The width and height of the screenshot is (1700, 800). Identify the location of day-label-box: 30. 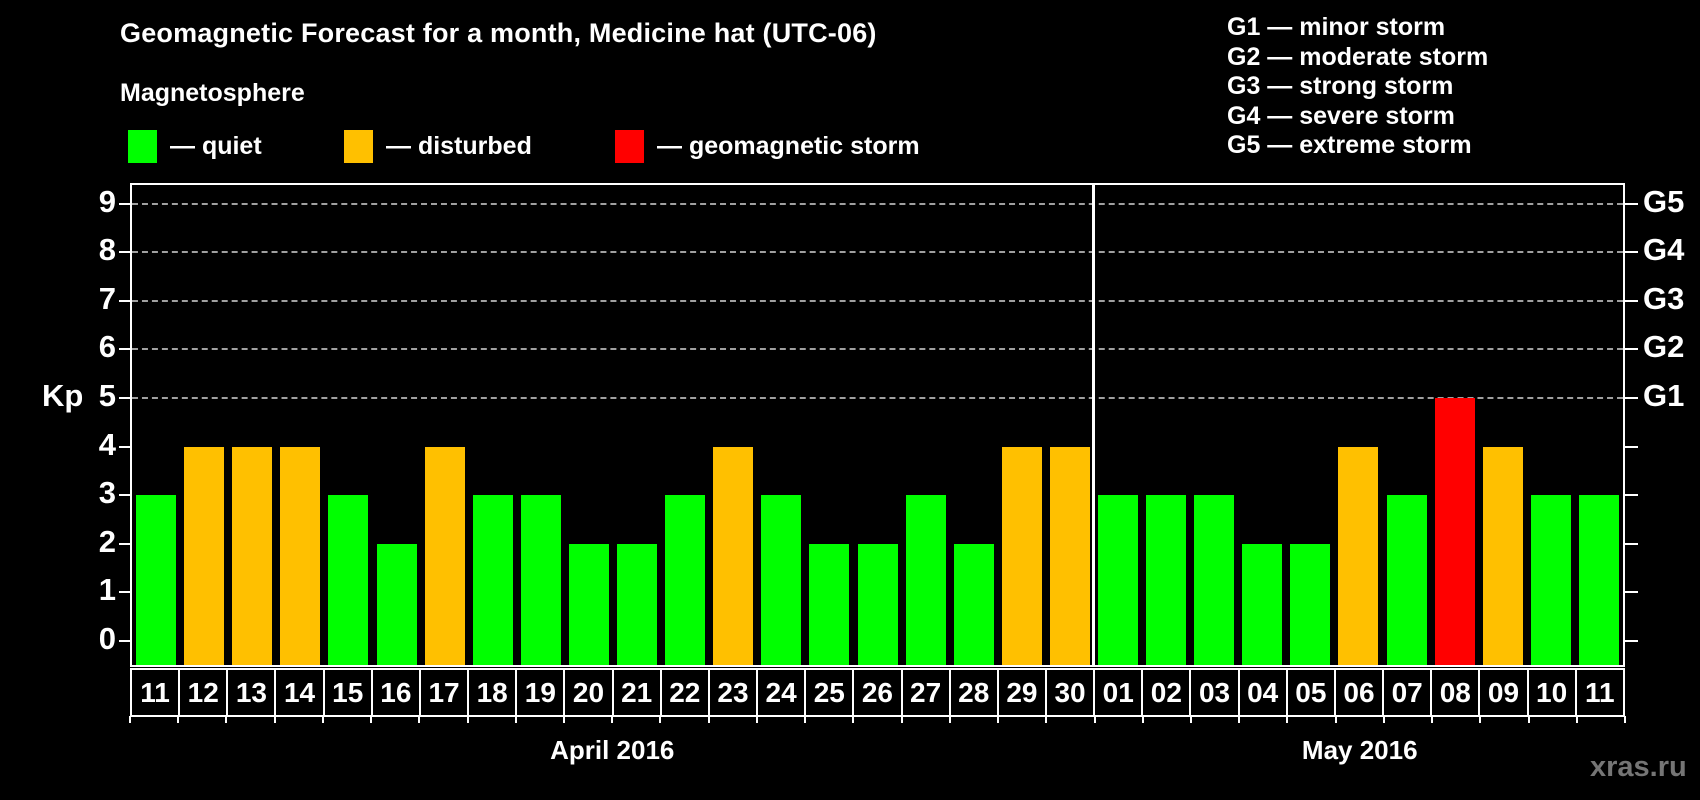
(1070, 692).